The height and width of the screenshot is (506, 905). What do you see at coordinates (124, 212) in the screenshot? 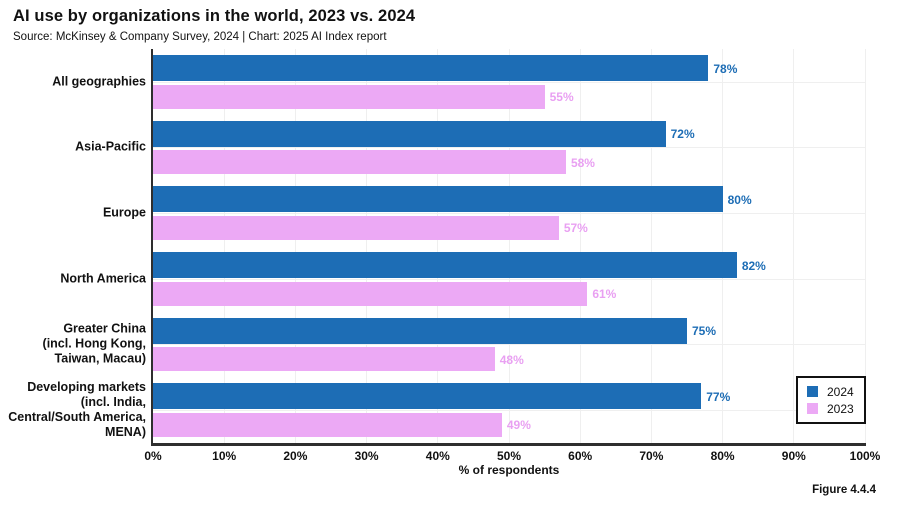
I see `category-label-line: Europe` at bounding box center [124, 212].